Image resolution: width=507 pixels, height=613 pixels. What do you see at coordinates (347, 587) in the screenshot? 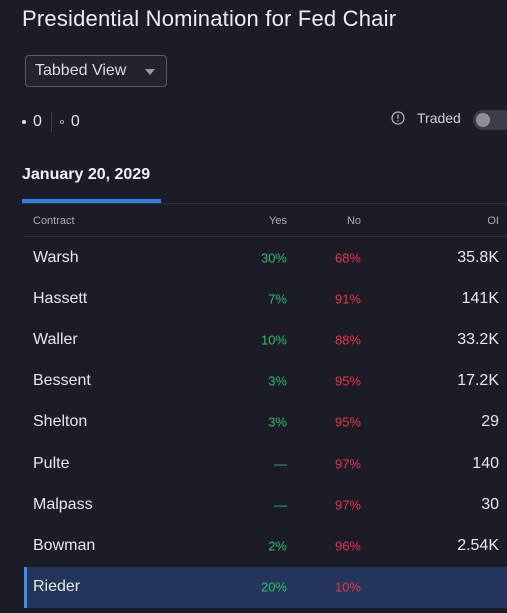
I see `no-price: 10%` at bounding box center [347, 587].